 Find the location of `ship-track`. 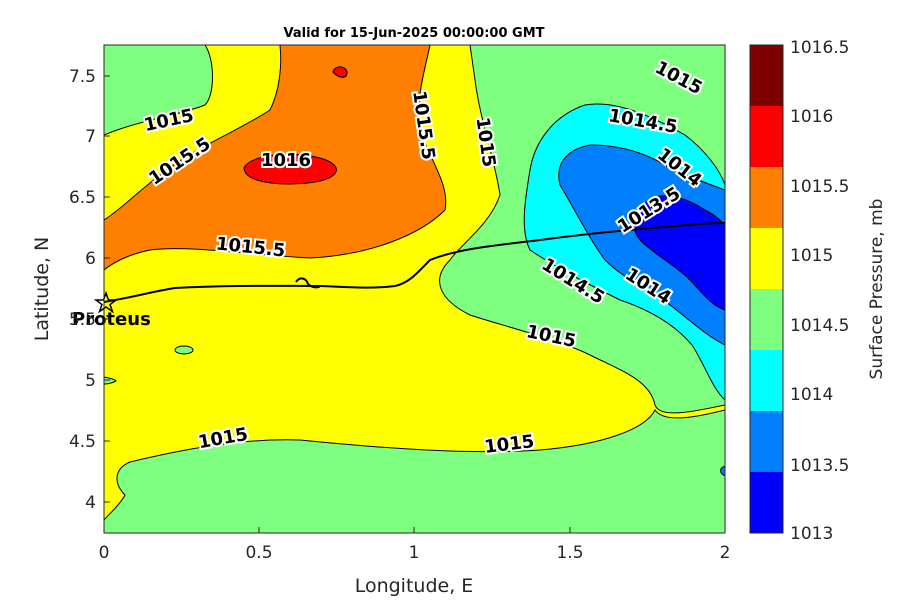

ship-track is located at coordinates (414, 262).